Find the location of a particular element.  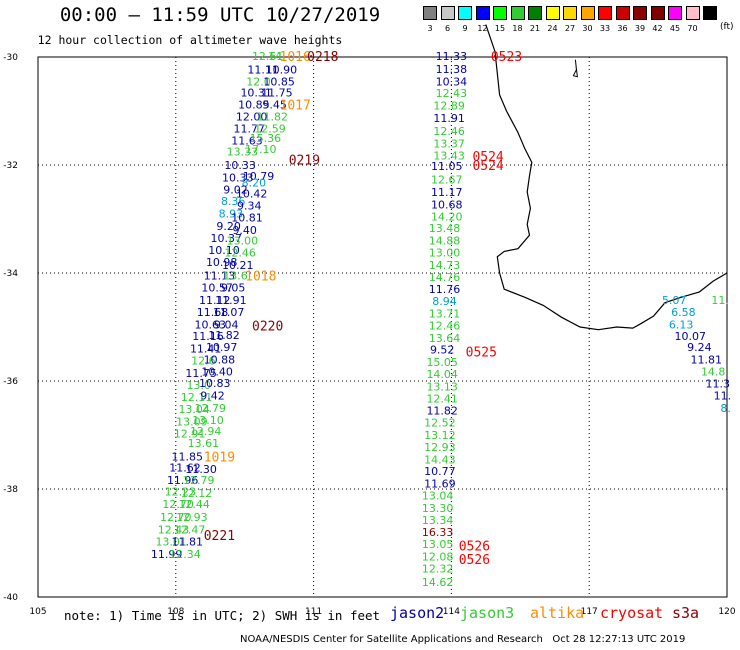

wave-height-value: 11.38 is located at coordinates (452, 69).